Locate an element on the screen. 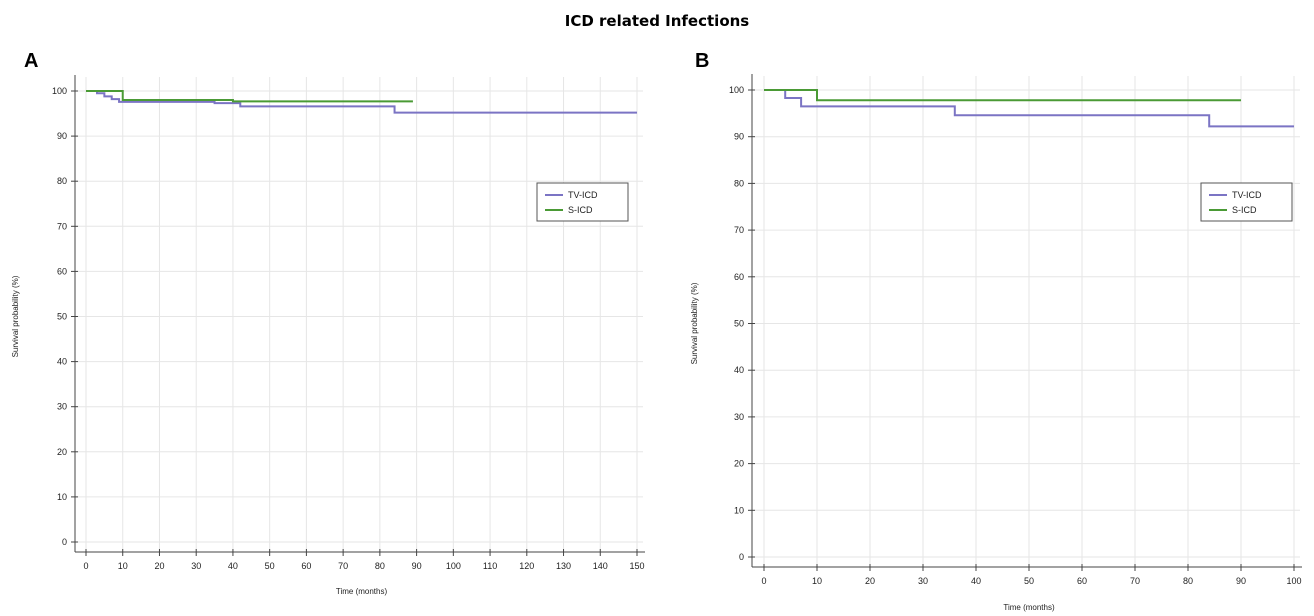 The height and width of the screenshot is (616, 1314). x-tick-label: 140 is located at coordinates (600, 566).